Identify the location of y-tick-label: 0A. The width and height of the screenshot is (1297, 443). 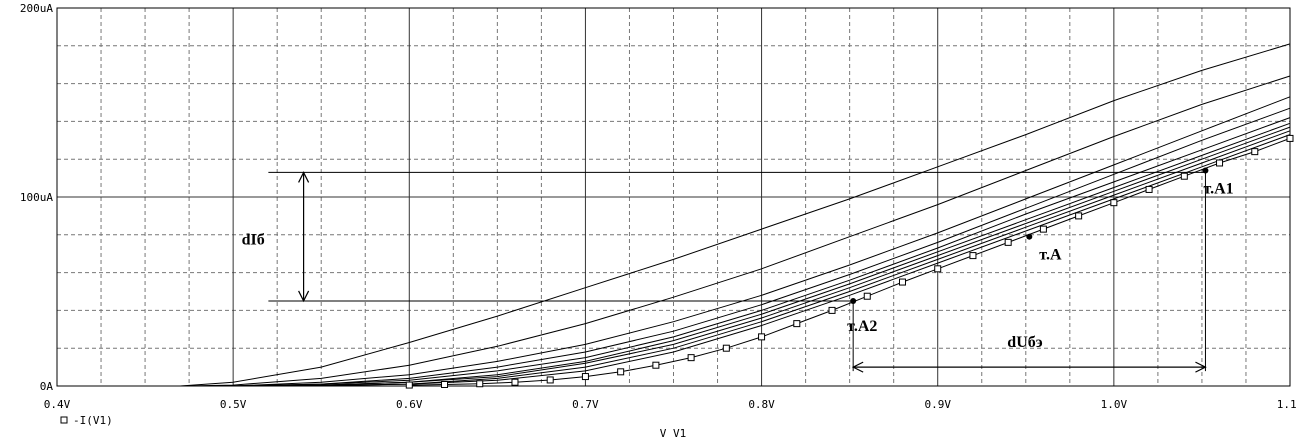
(47, 386).